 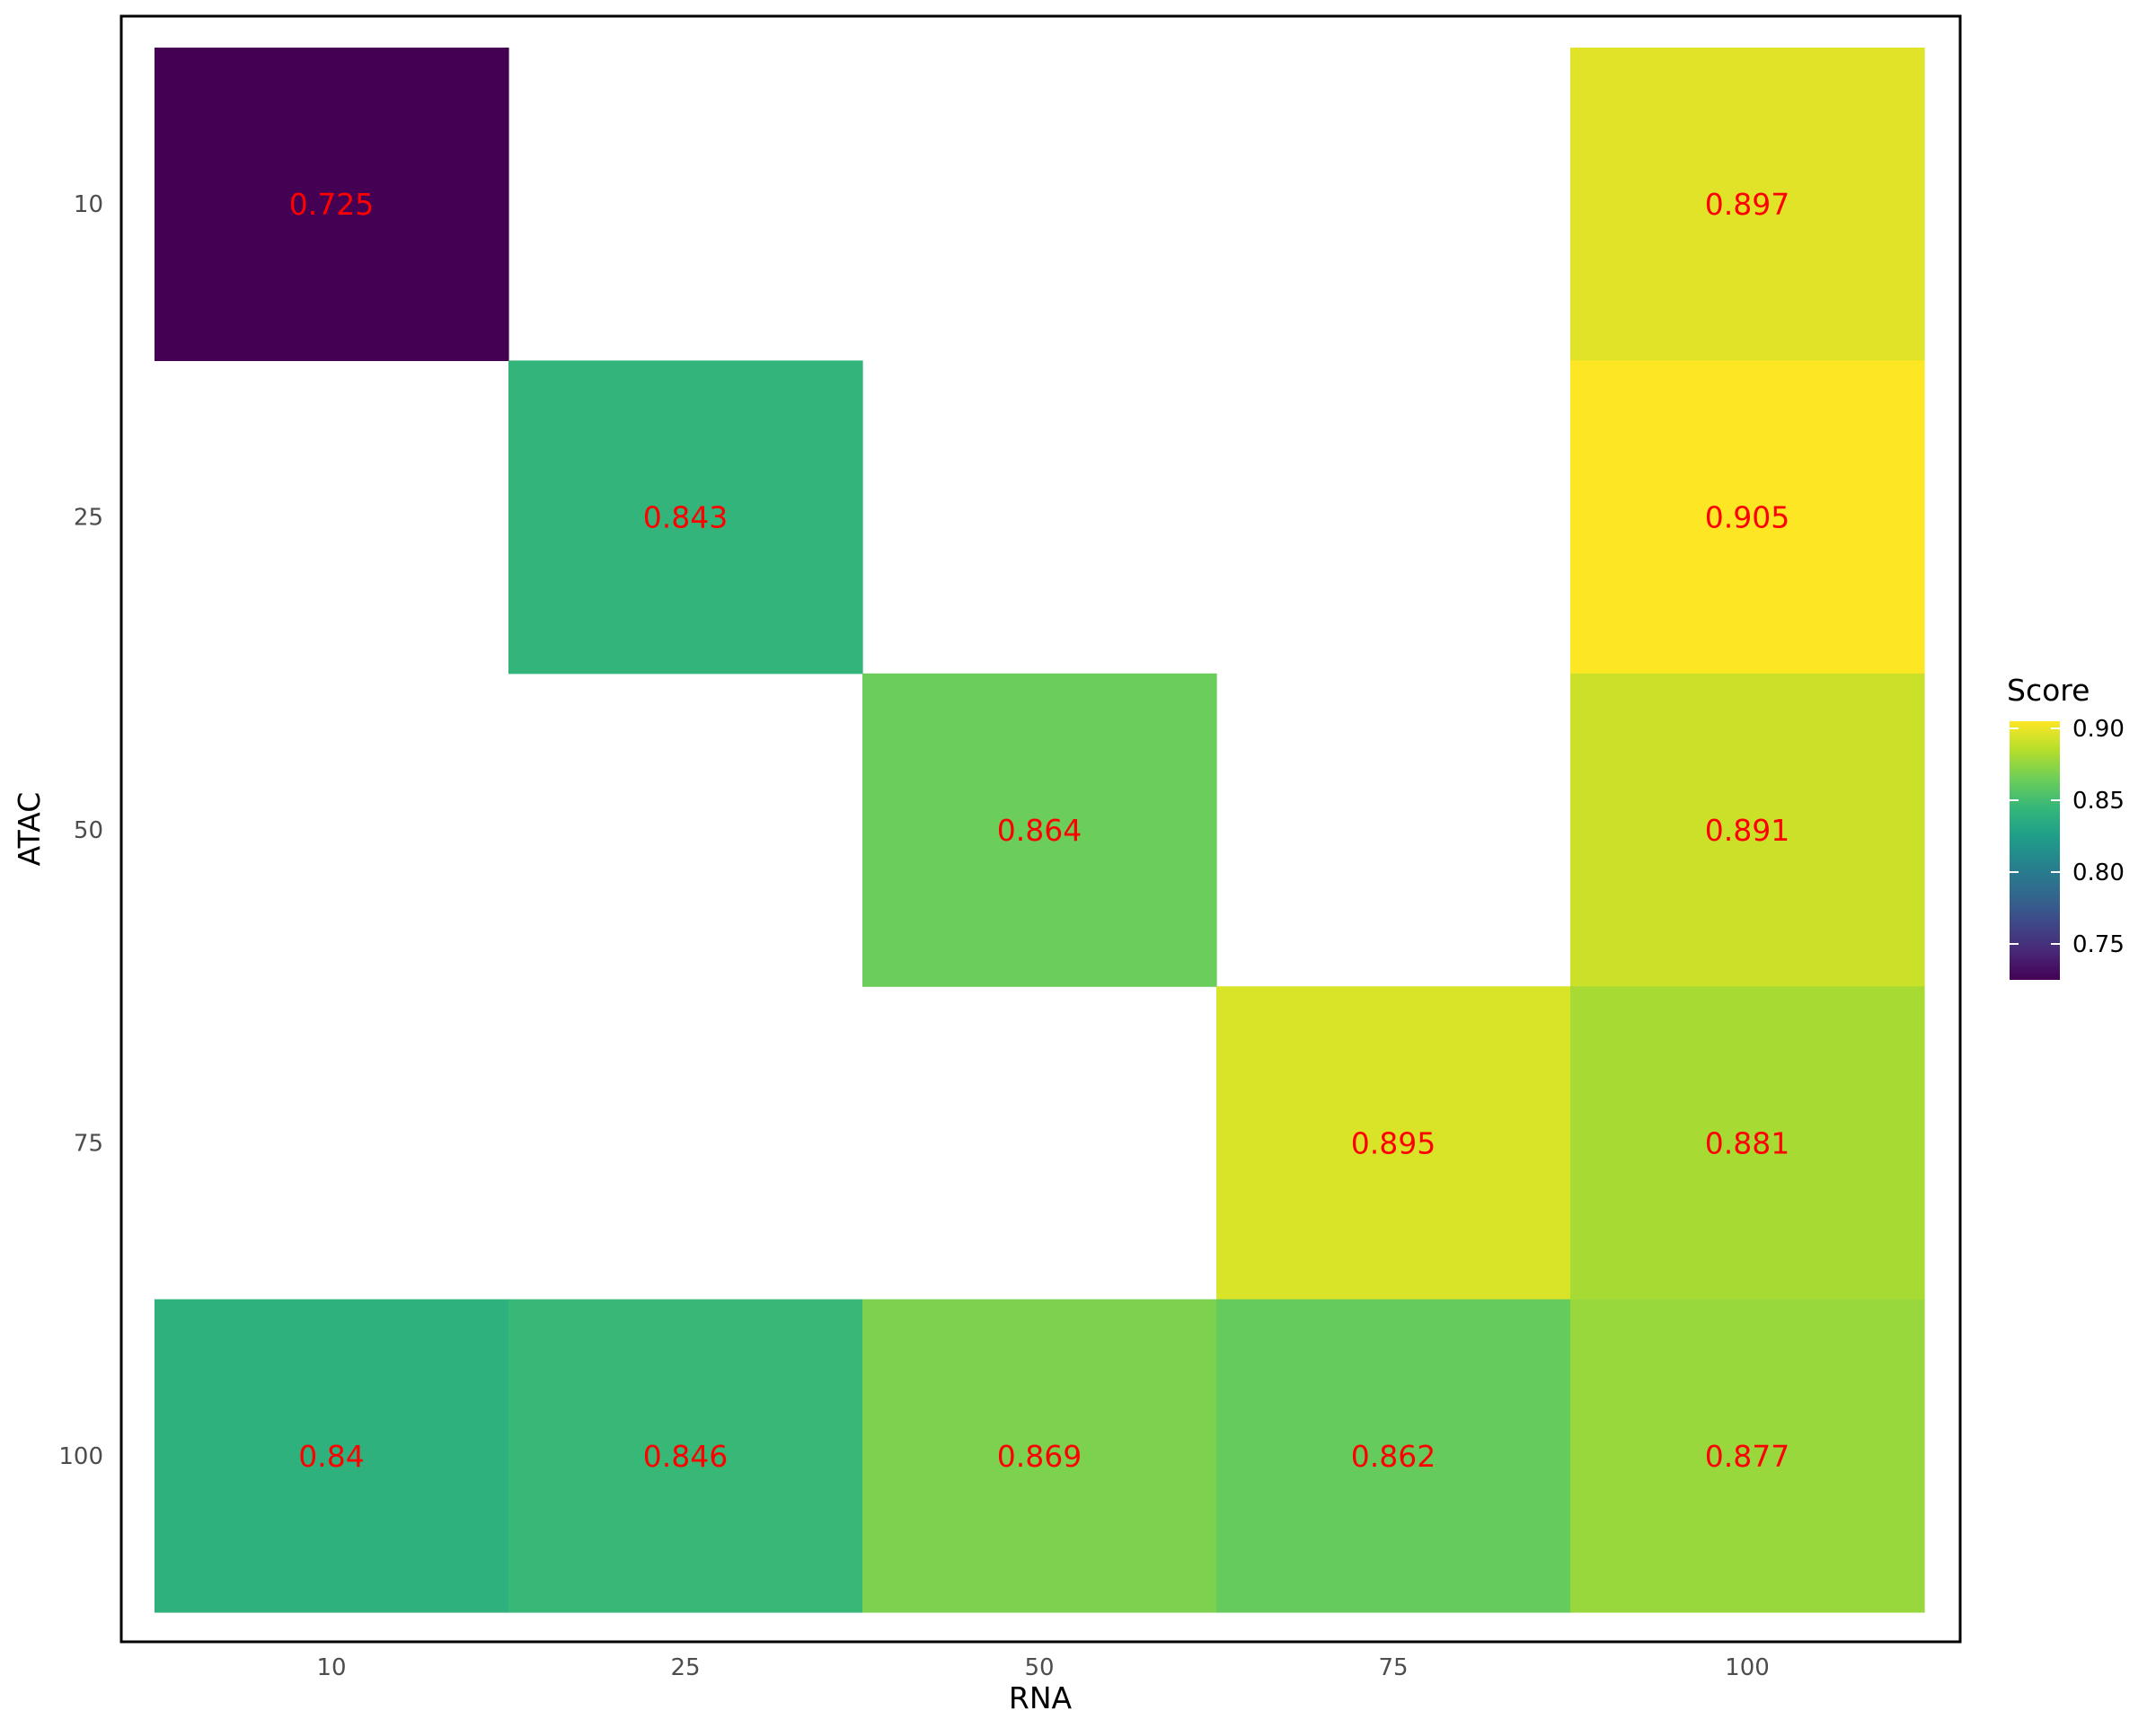 I want to click on cell-value-label: 0.846, so click(x=686, y=1456).